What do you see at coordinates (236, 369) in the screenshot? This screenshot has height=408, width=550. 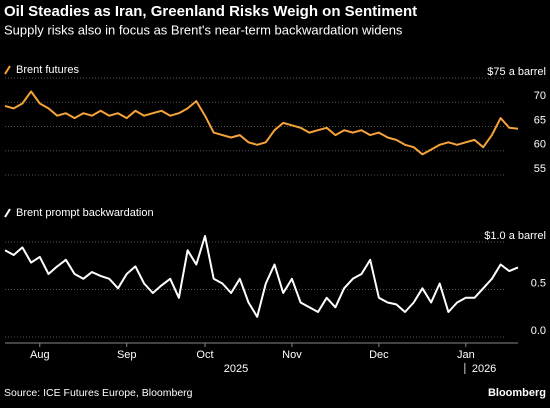 I see `year-label: 2025` at bounding box center [236, 369].